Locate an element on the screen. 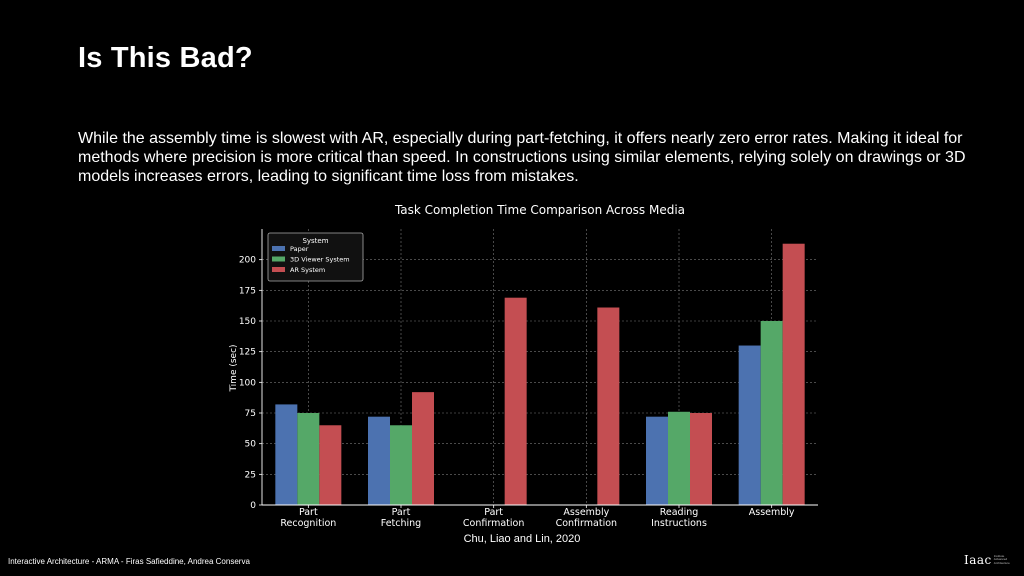  y-tick-label: 125 is located at coordinates (247, 353).